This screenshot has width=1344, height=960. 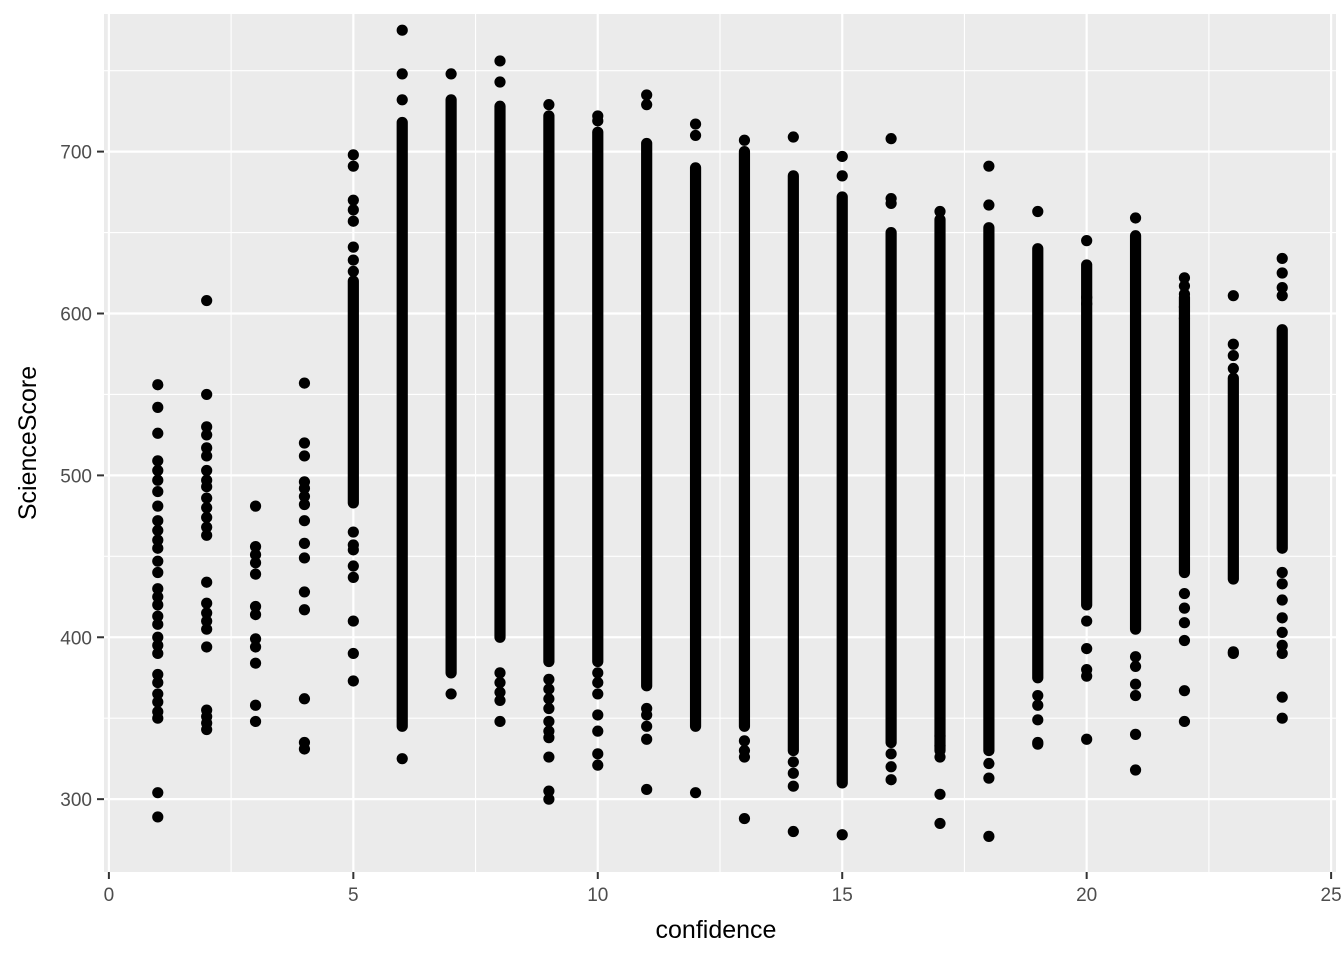 What do you see at coordinates (76, 476) in the screenshot?
I see `y-tick-label: 500` at bounding box center [76, 476].